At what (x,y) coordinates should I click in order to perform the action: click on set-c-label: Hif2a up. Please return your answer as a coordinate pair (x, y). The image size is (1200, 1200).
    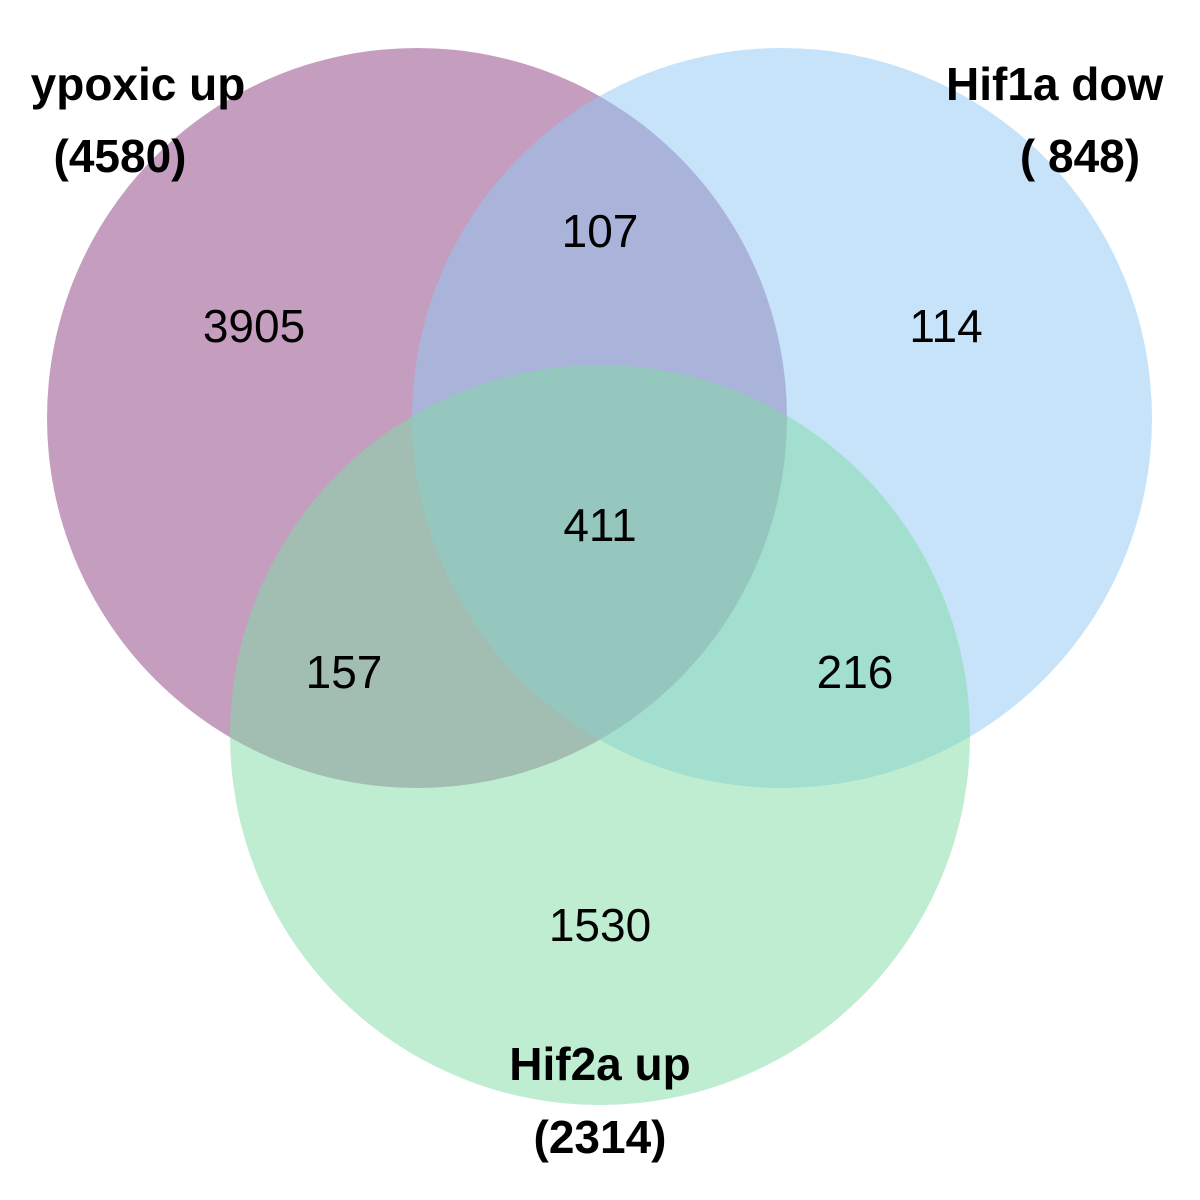
    Looking at the image, I should click on (599, 1064).